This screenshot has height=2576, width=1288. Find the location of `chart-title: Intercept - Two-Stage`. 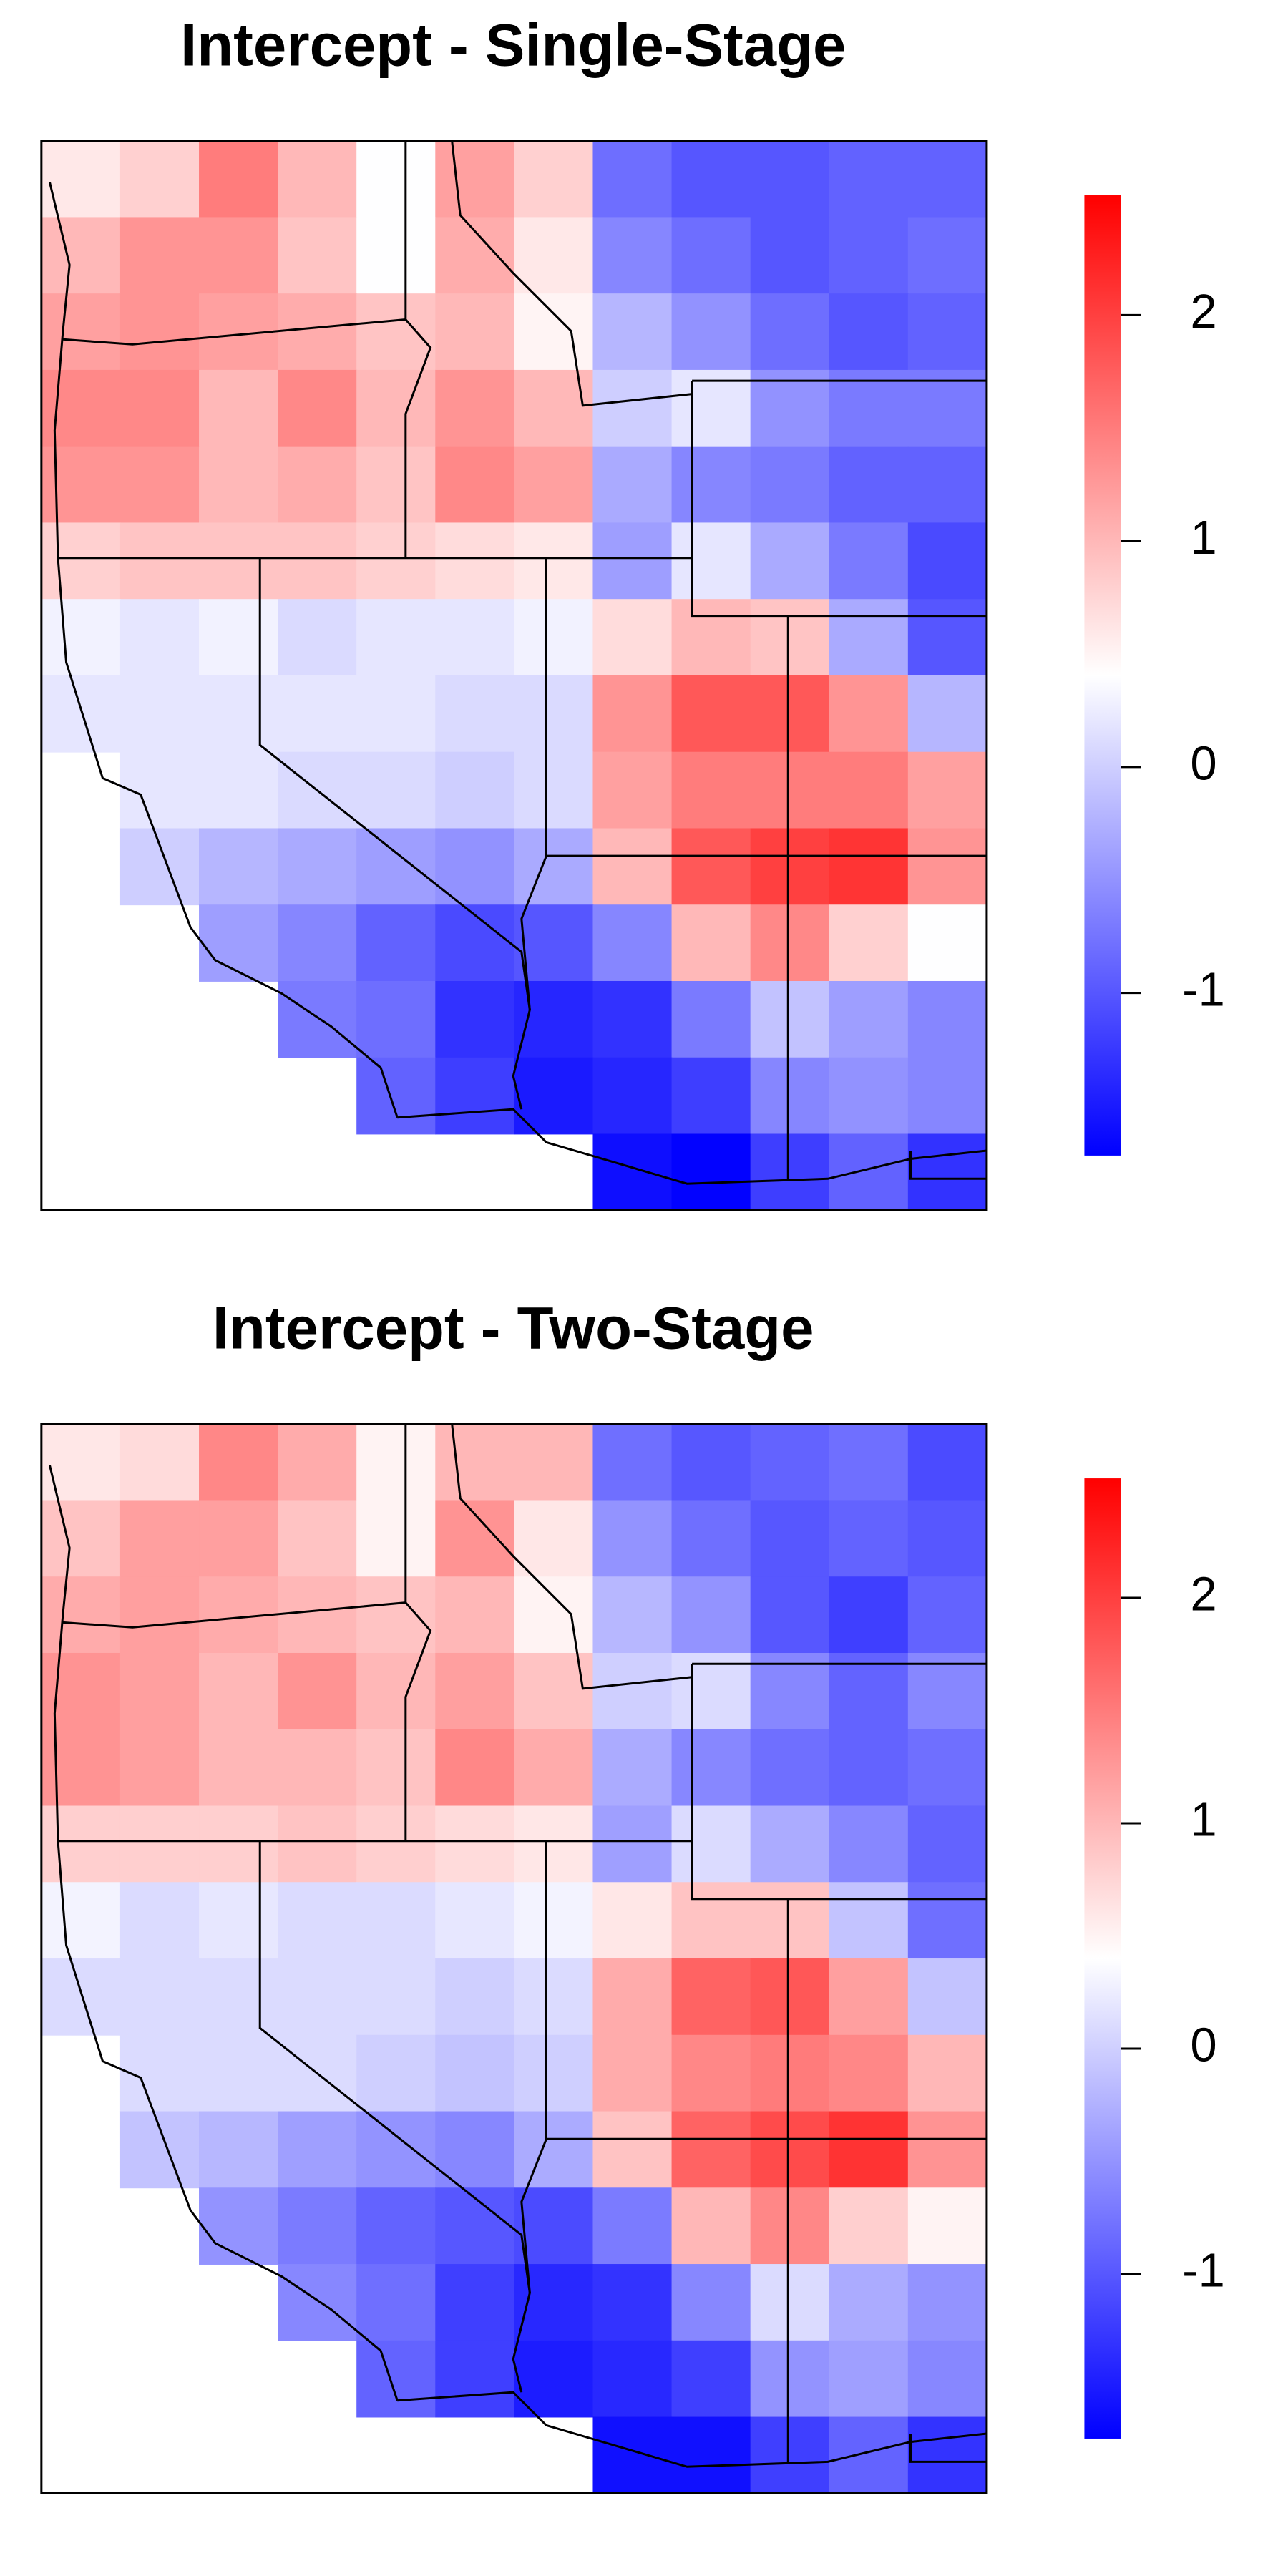

chart-title: Intercept - Two-Stage is located at coordinates (513, 1327).